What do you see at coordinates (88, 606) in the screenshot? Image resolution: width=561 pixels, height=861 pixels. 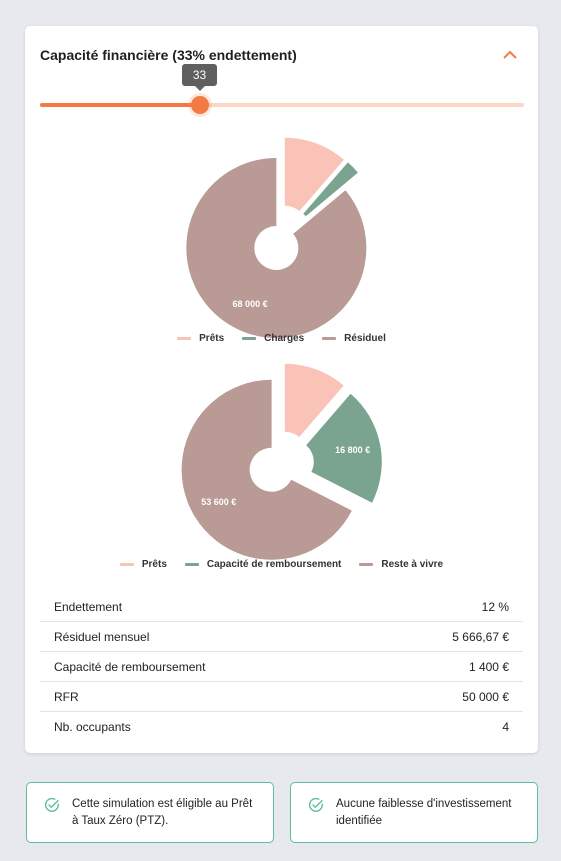 I see `stat-label: Endettement` at bounding box center [88, 606].